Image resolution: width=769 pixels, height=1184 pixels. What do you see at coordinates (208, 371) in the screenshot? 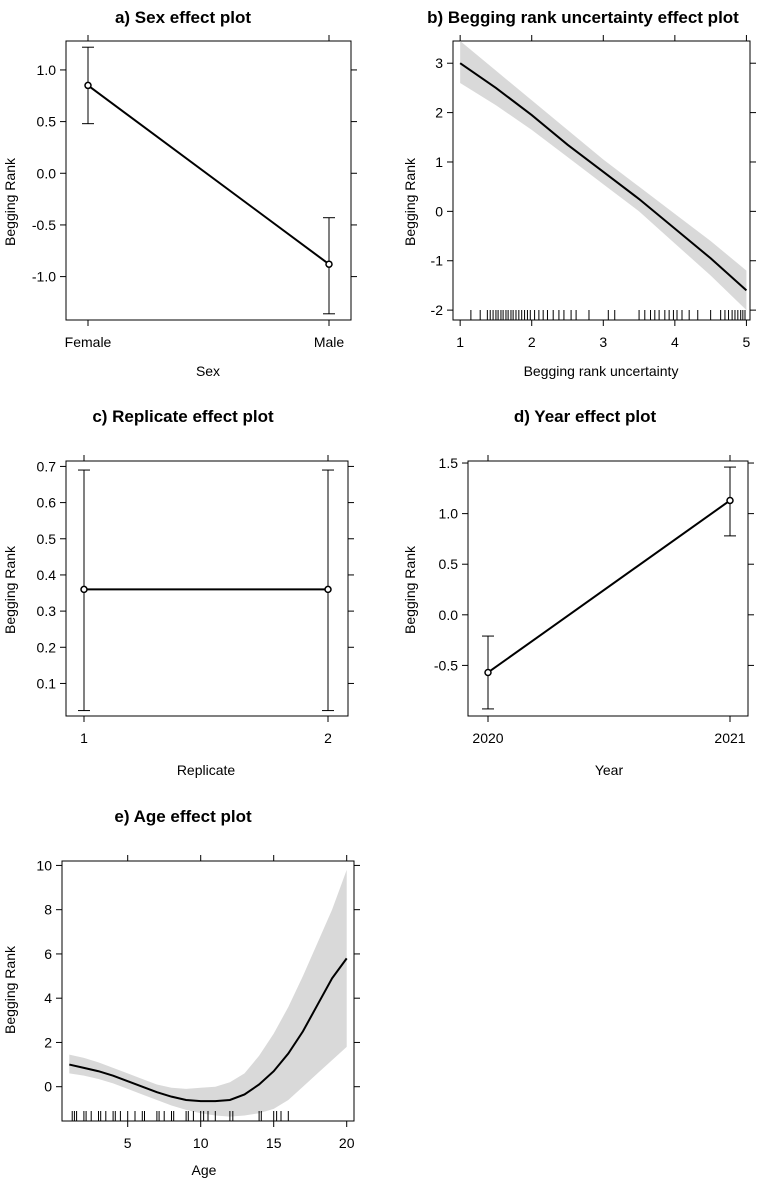
I see `panel-a-xlabel: Sex` at bounding box center [208, 371].